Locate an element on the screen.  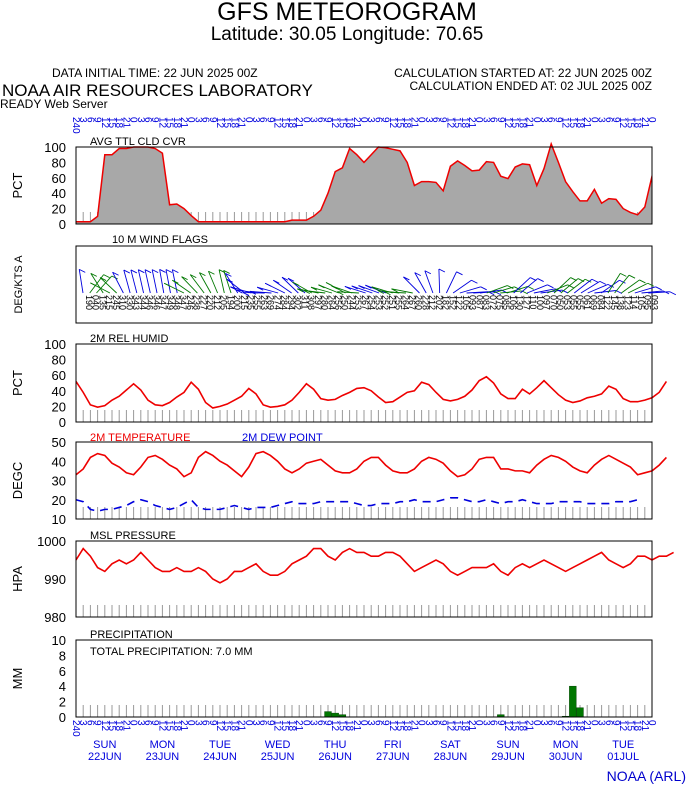
wind-direction-label: 040 is located at coordinates (96, 302).